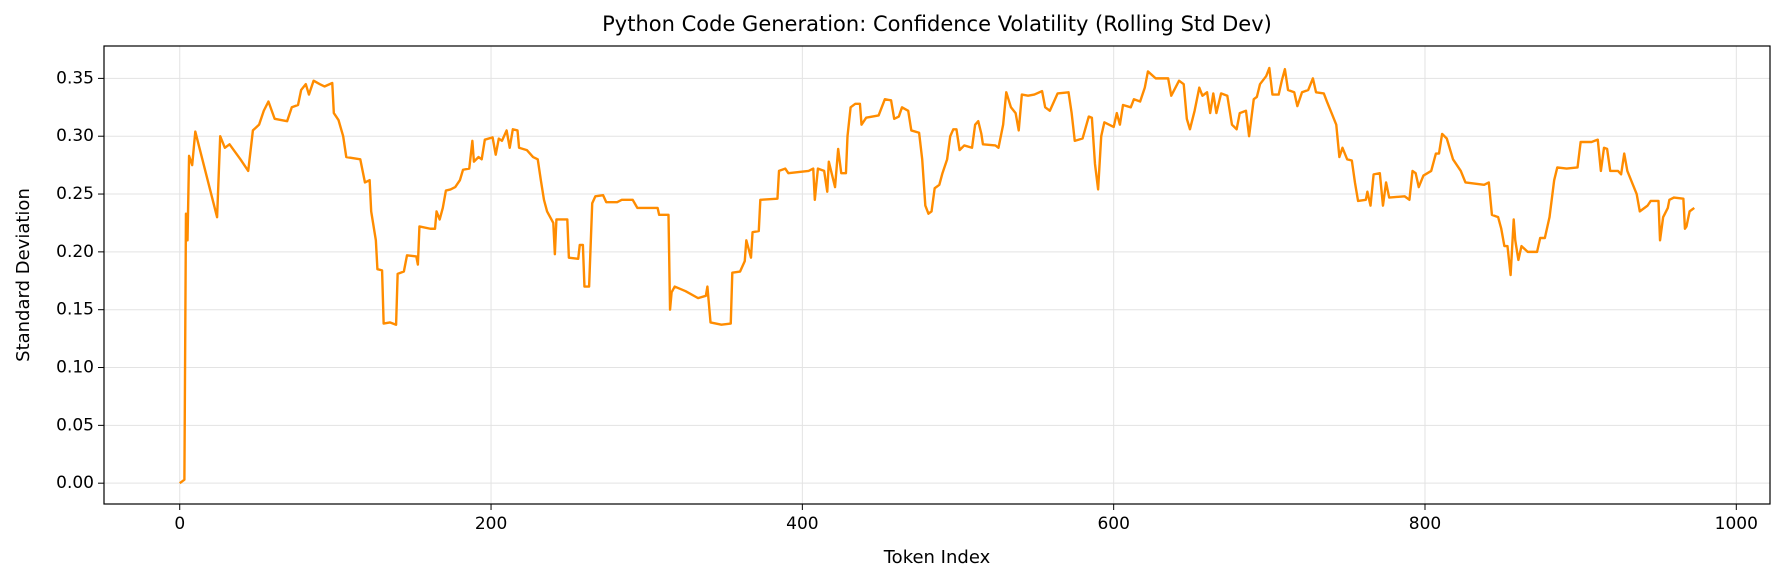 The width and height of the screenshot is (1785, 584). What do you see at coordinates (179, 524) in the screenshot?
I see `x-tick-label: 0` at bounding box center [179, 524].